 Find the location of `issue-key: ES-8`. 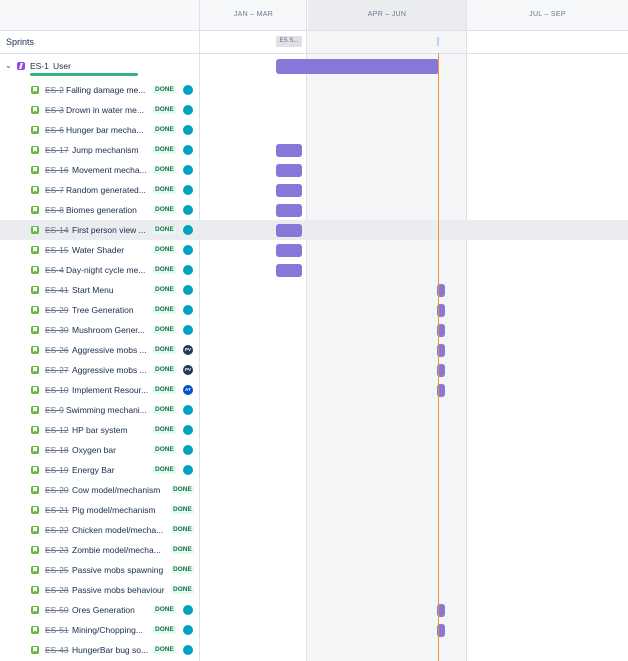

issue-key: ES-8 is located at coordinates (54, 210).